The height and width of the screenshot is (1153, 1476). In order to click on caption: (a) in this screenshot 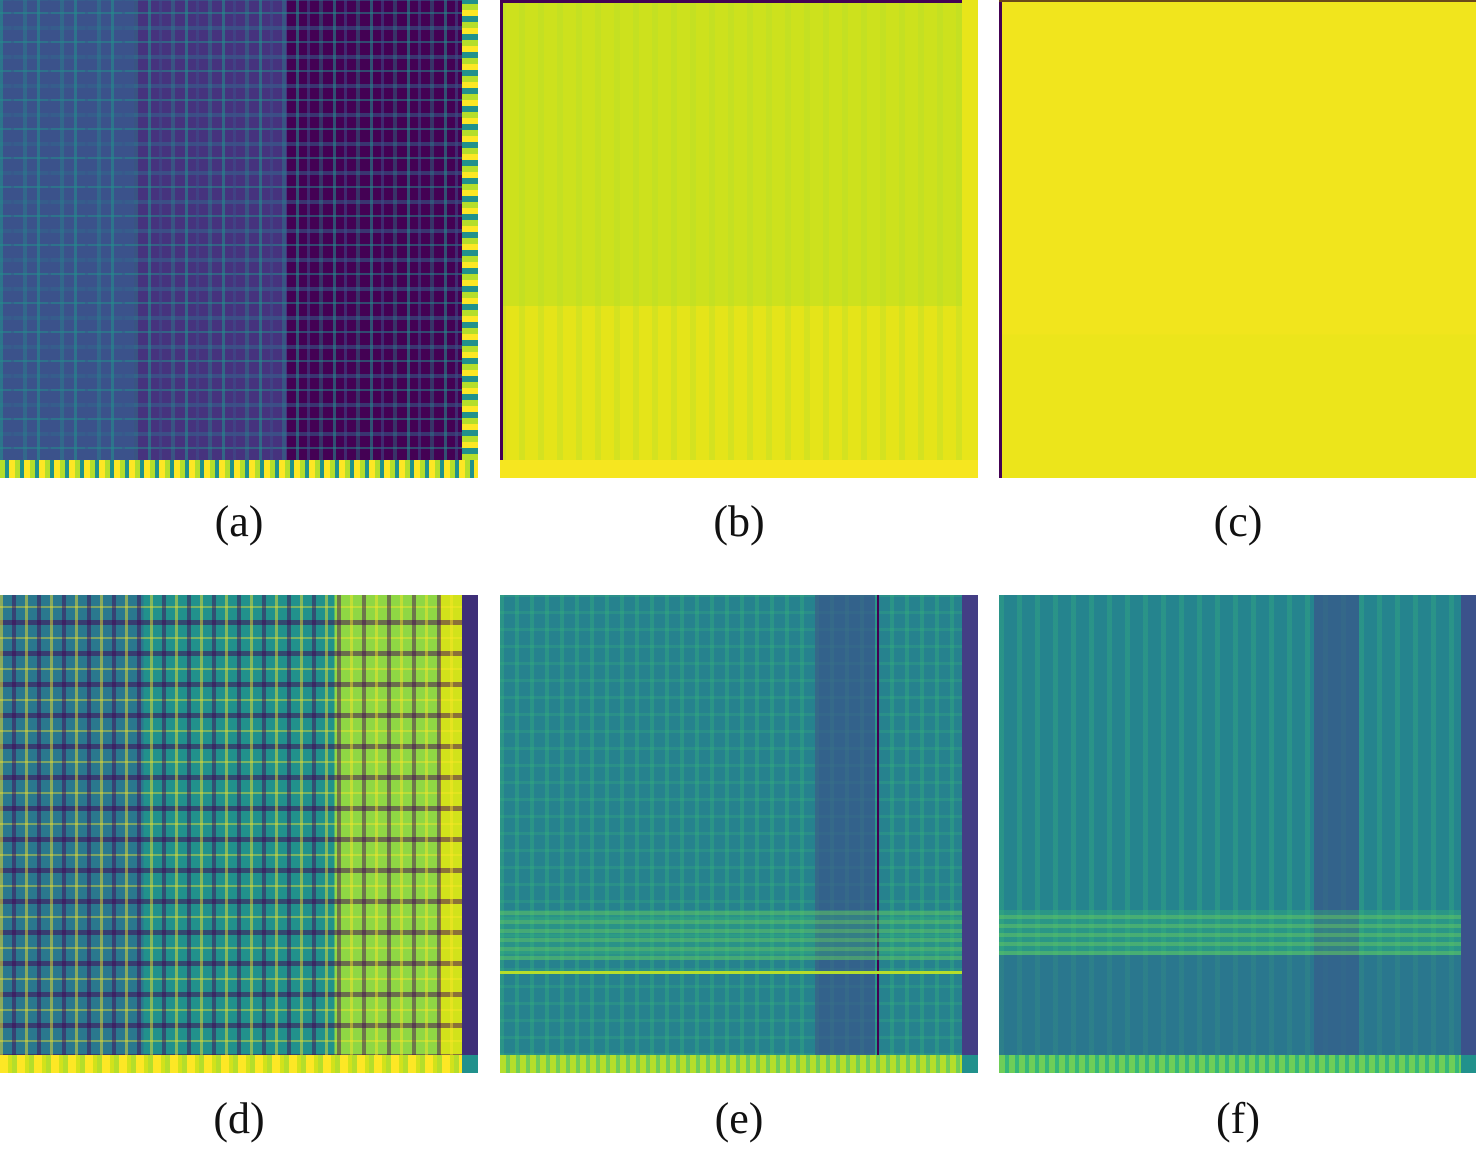, I will do `click(239, 521)`.